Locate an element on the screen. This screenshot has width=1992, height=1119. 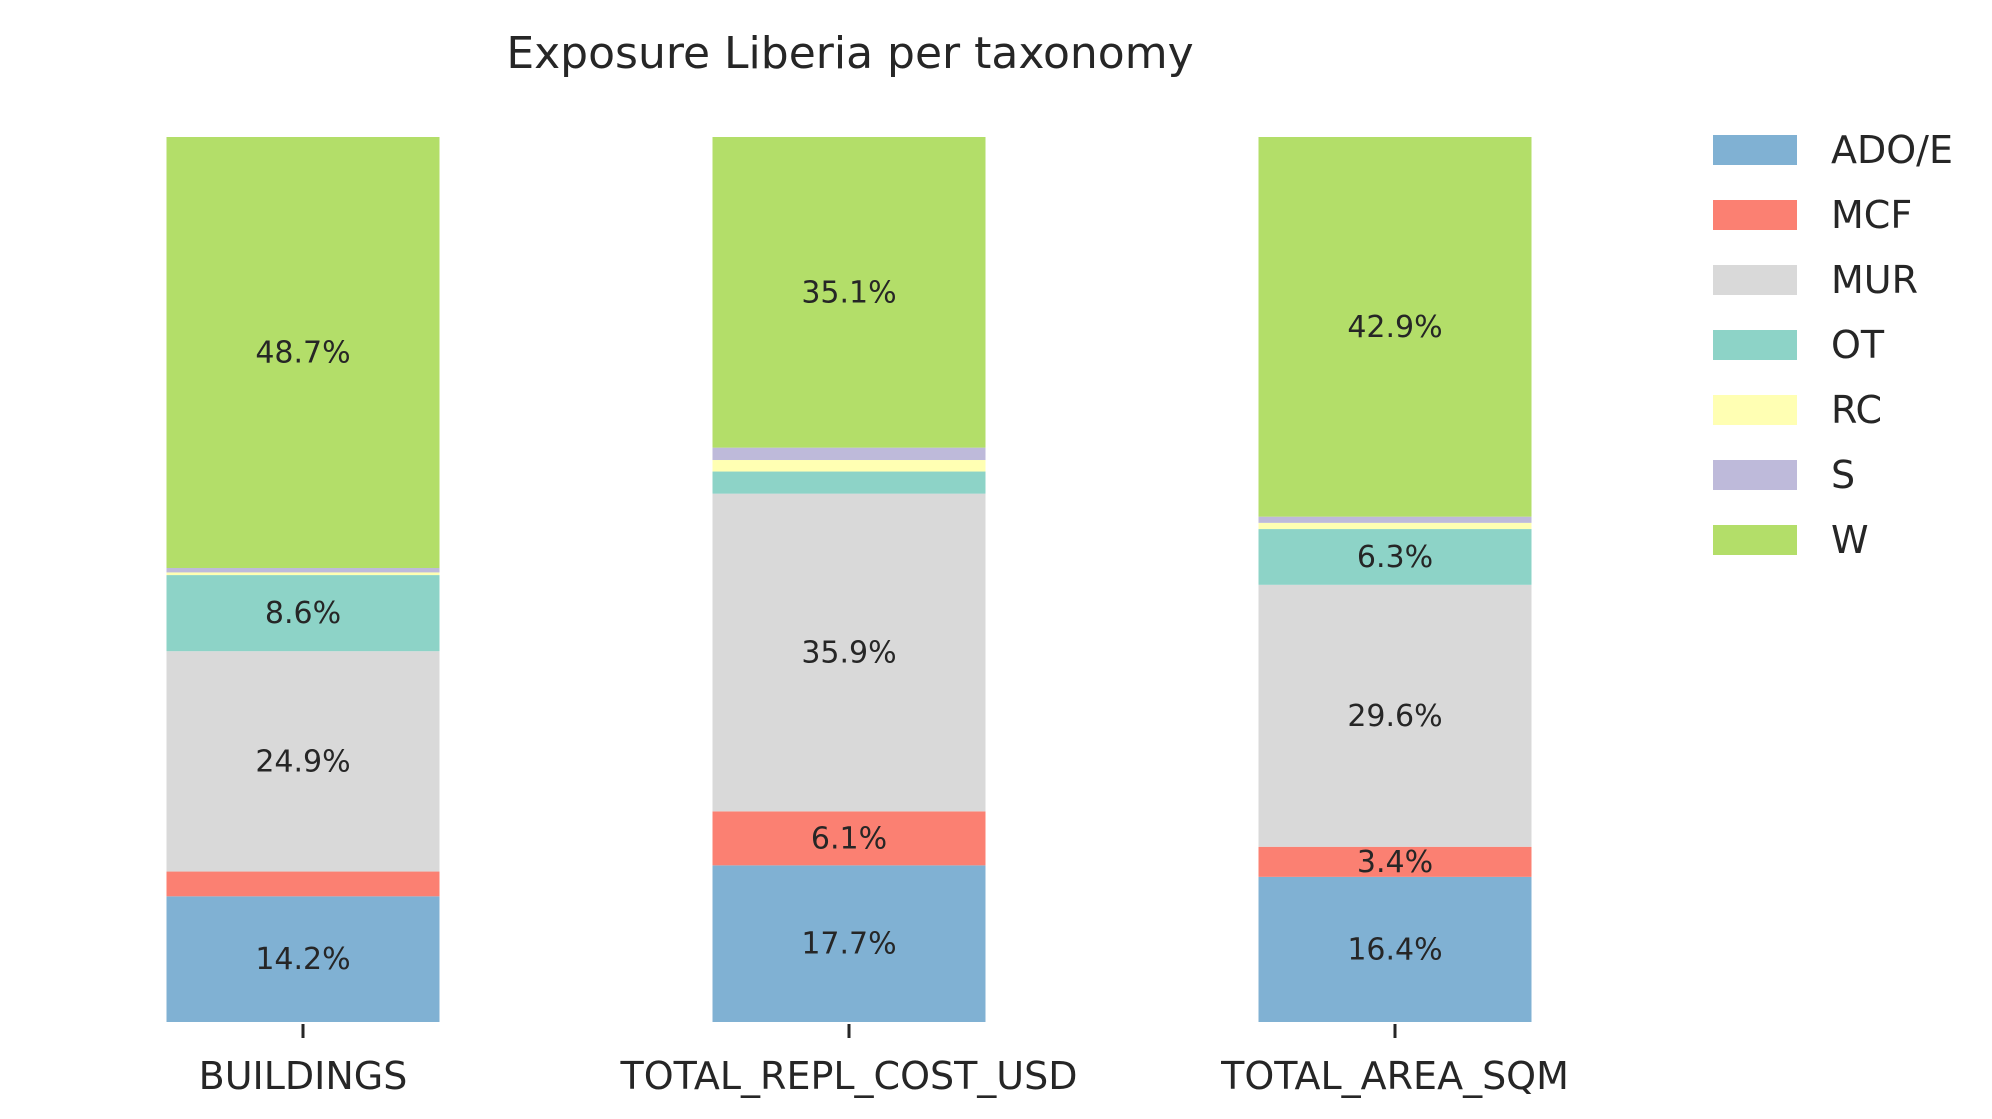
bar-segment-total-area-sqm-s is located at coordinates (1395, 519).